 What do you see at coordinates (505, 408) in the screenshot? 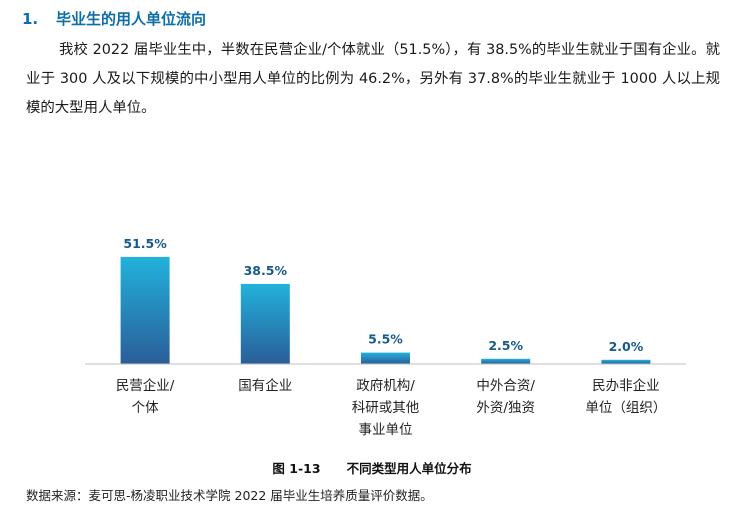
I see `category-label-line: 外资/独资` at bounding box center [505, 408].